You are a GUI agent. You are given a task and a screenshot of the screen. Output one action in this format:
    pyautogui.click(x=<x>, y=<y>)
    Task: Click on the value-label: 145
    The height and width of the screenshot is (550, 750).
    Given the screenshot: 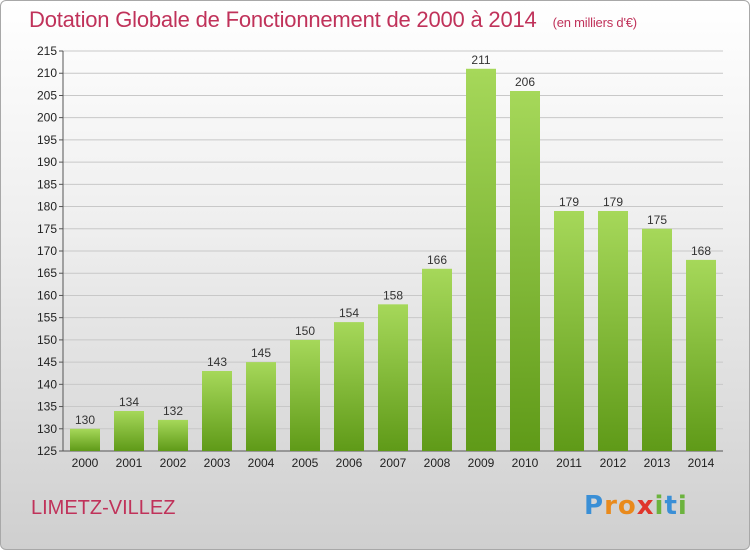 What is the action you would take?
    pyautogui.click(x=261, y=353)
    